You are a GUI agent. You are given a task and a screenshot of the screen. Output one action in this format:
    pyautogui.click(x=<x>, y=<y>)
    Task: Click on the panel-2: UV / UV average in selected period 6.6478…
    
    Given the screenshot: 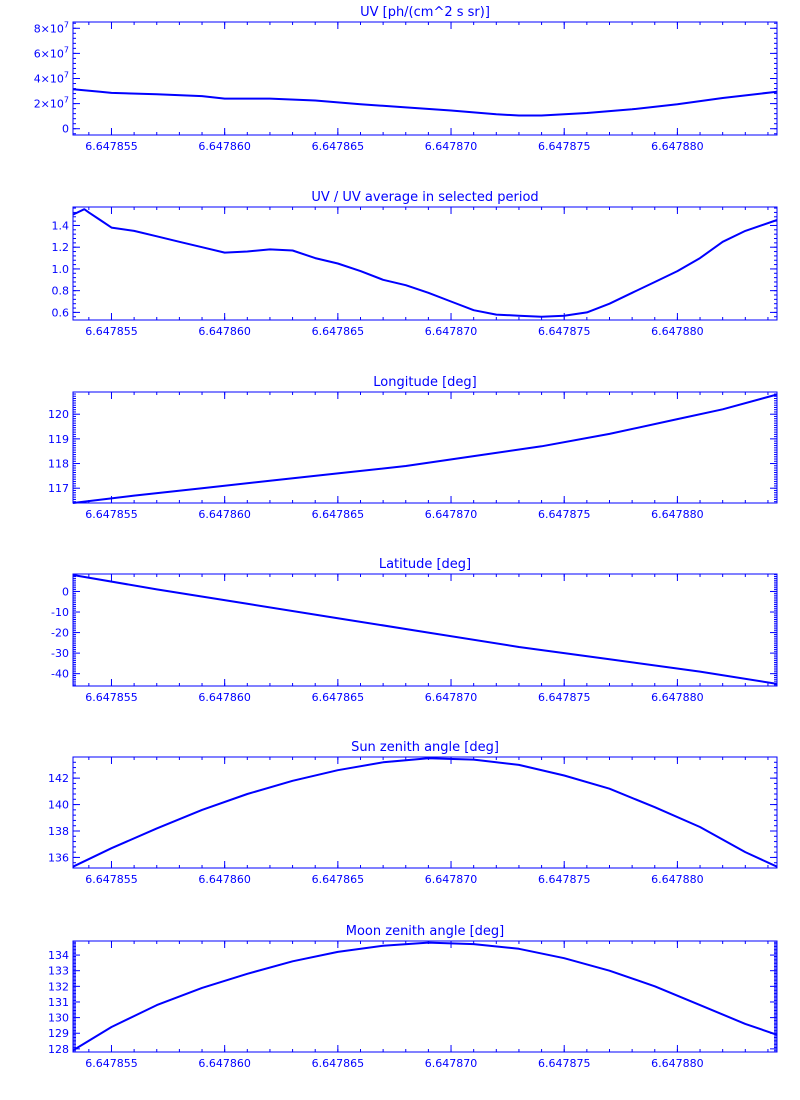 What is the action you would take?
    pyautogui.click(x=415, y=264)
    